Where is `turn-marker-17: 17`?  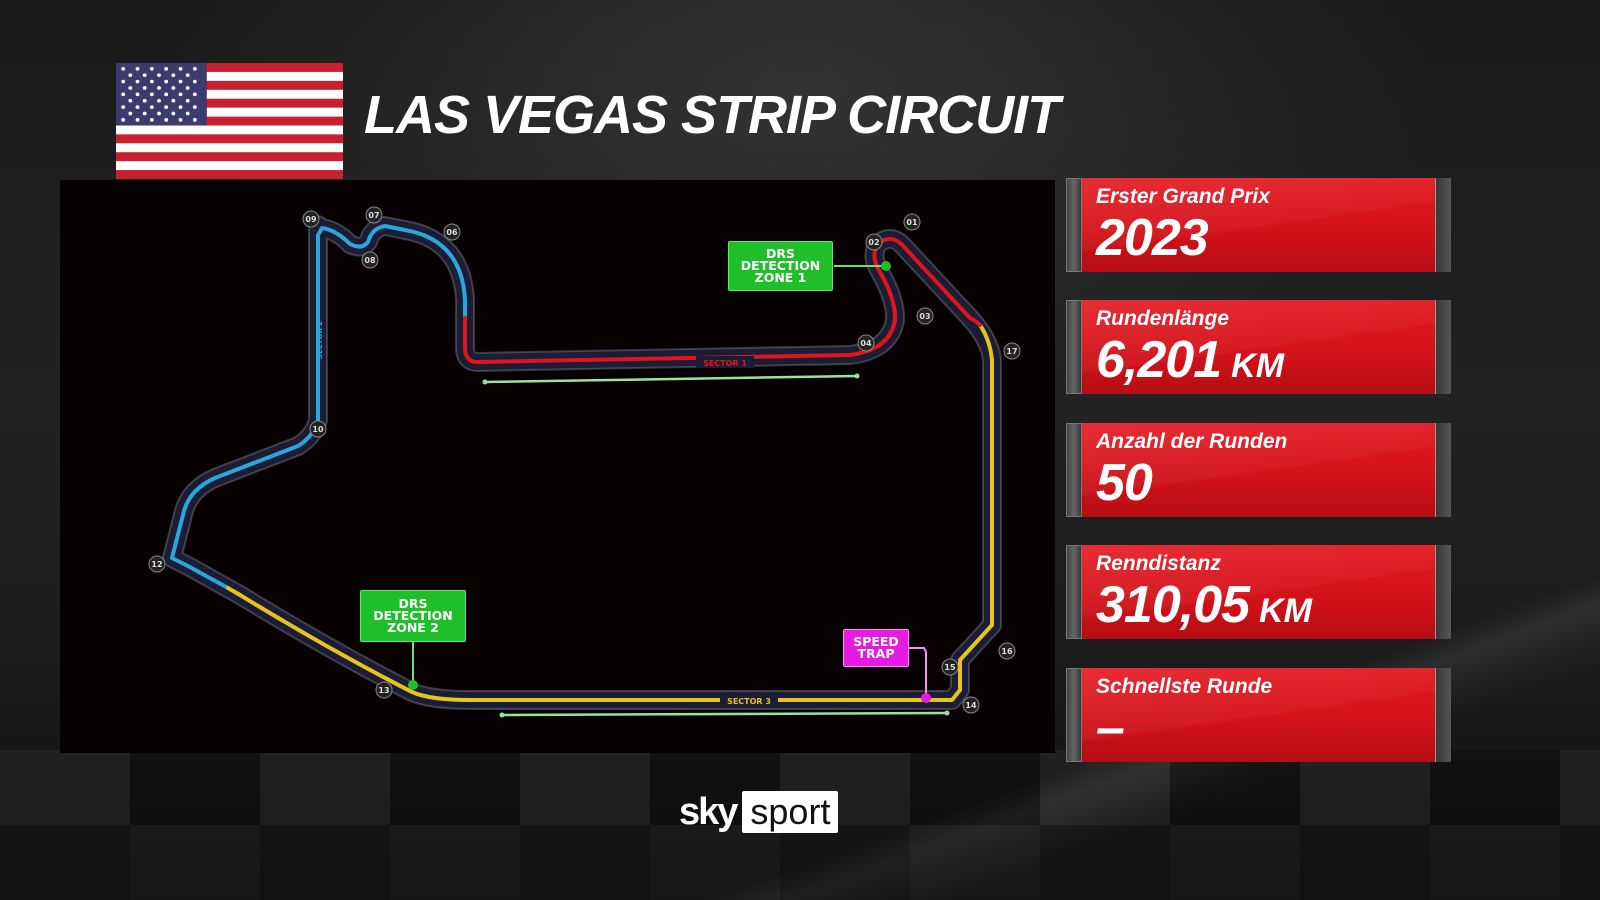 turn-marker-17: 17 is located at coordinates (1012, 351).